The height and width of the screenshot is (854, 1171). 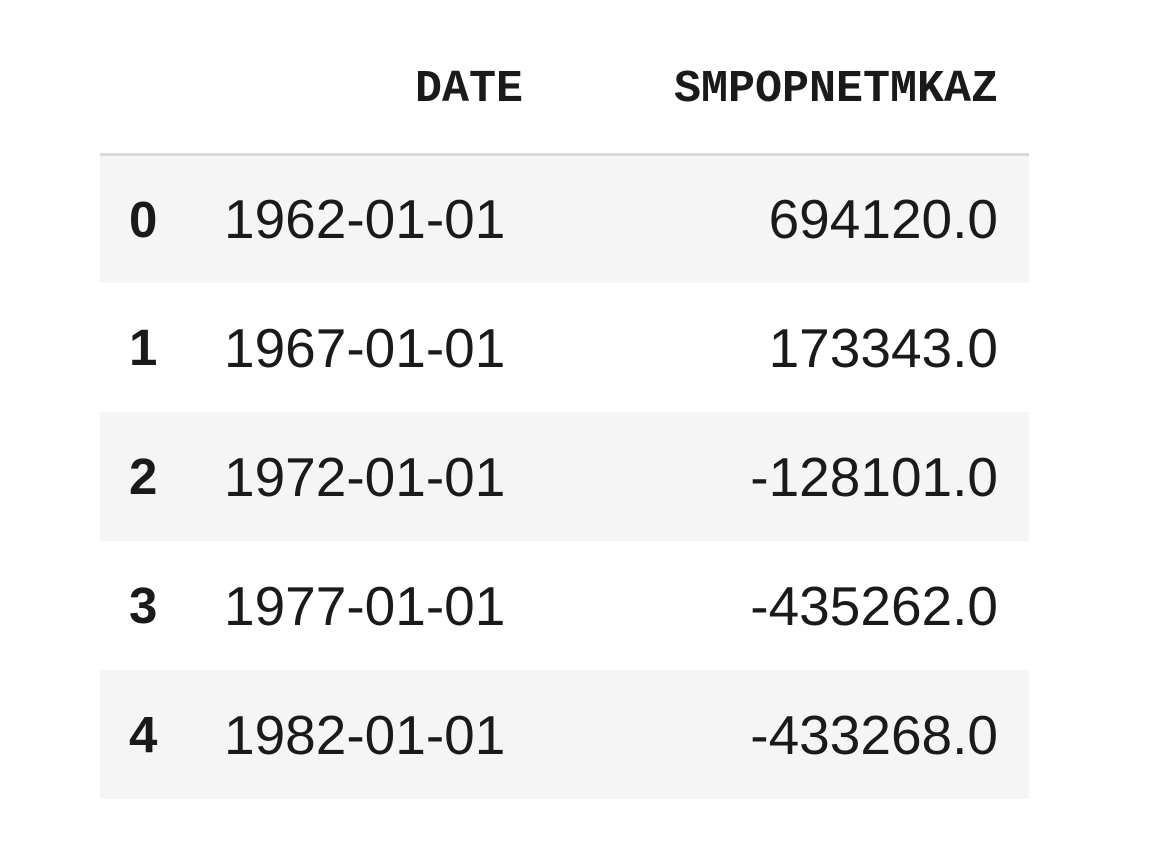 I want to click on table-row: 2 1972-01-01 -128101.0, so click(x=564, y=476).